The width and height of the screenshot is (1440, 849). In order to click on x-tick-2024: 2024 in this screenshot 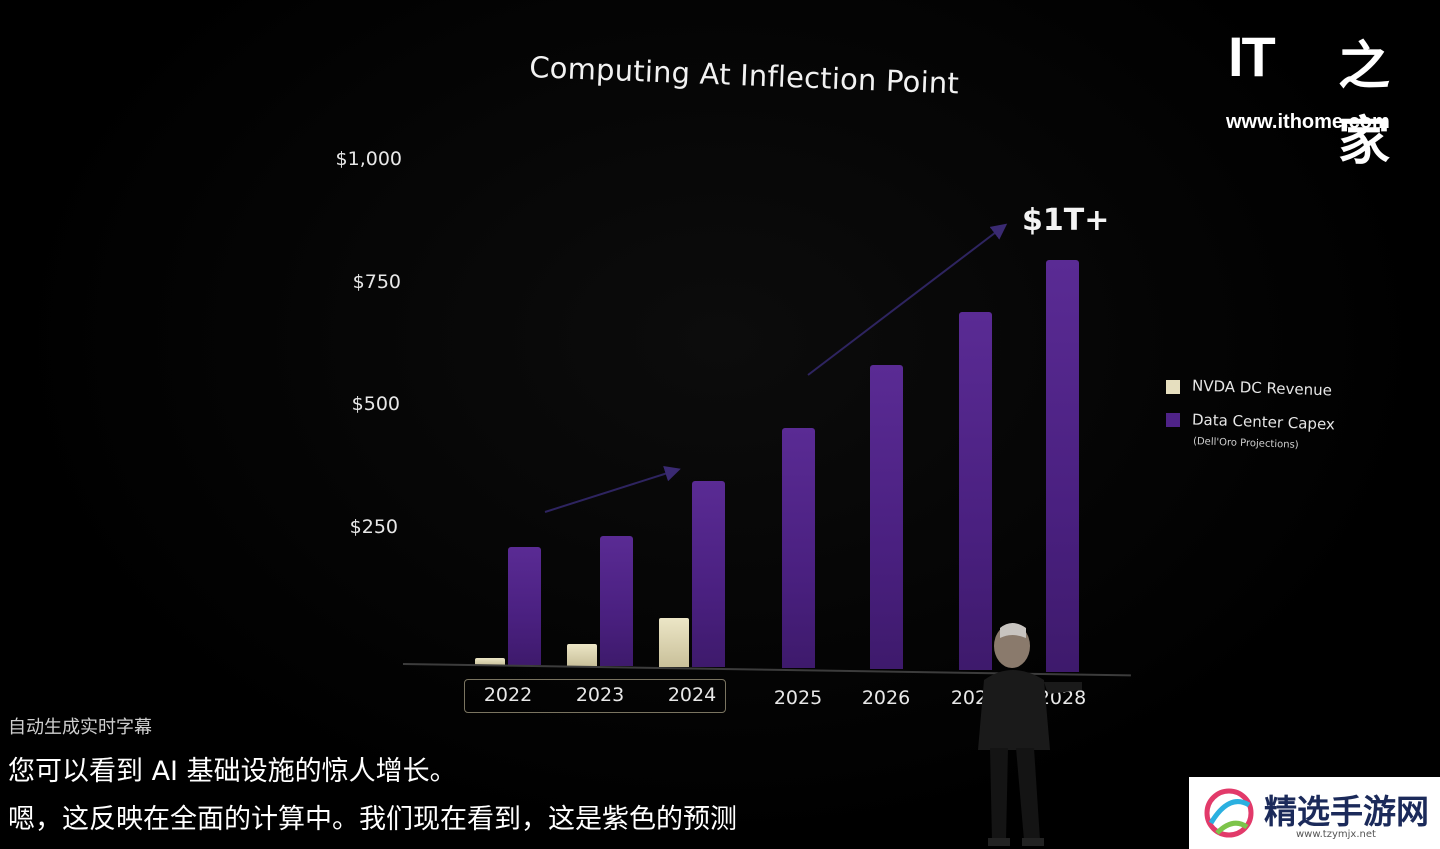, I will do `click(692, 695)`.